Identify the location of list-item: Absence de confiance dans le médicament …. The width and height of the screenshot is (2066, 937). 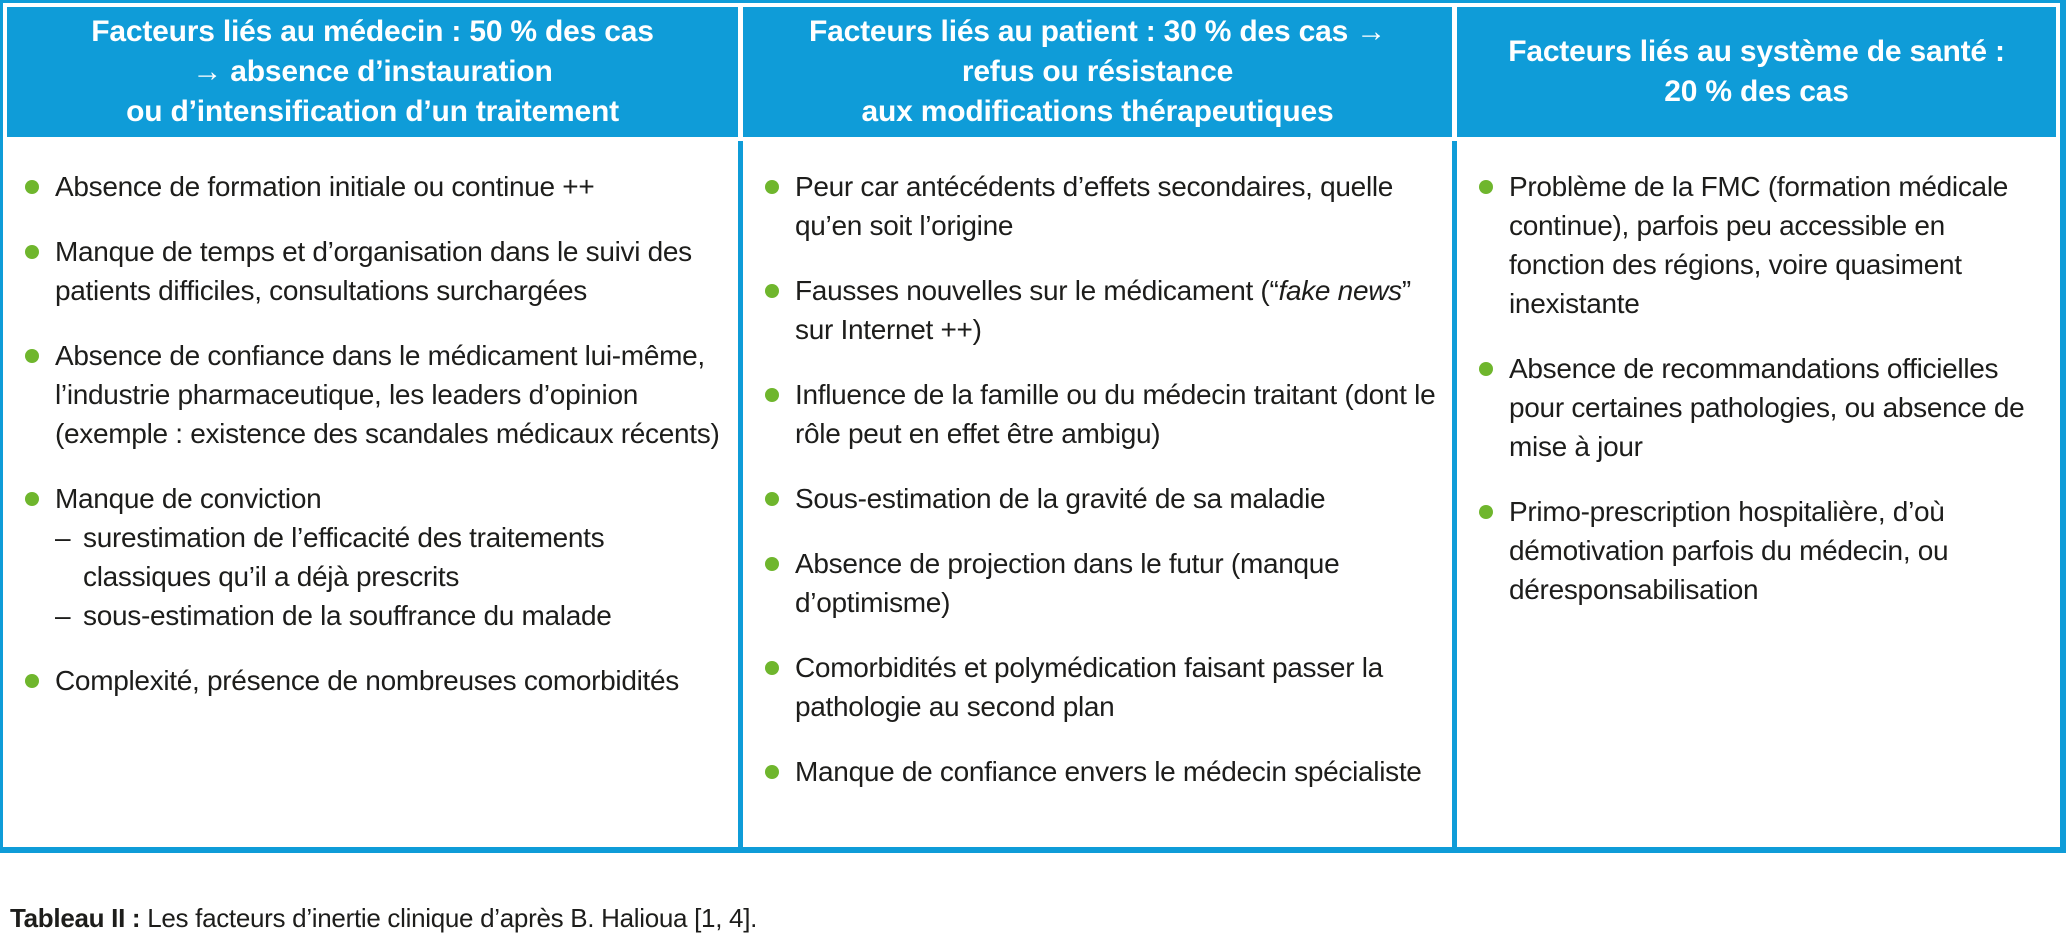
(374, 394).